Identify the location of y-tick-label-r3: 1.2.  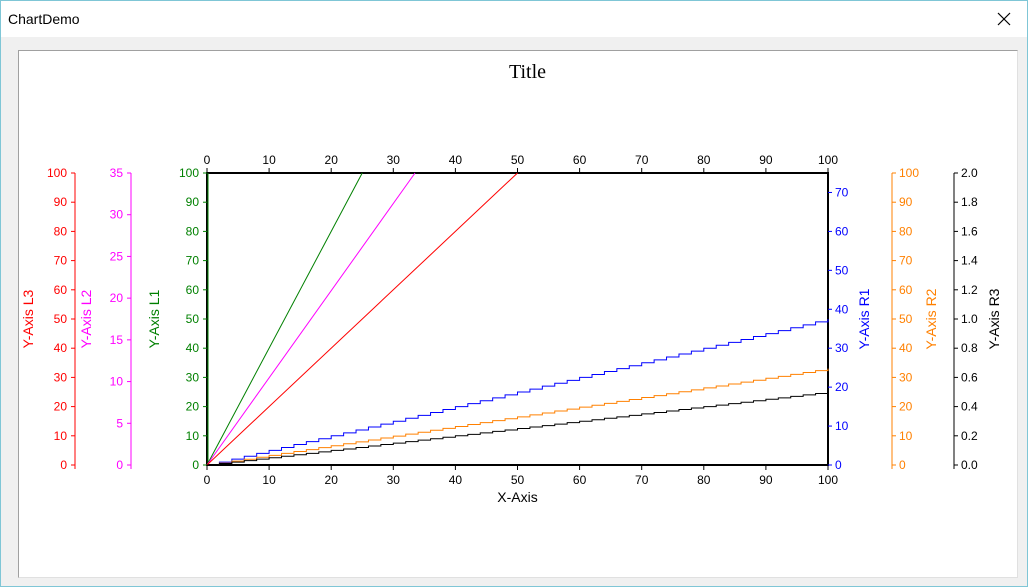
(969, 290).